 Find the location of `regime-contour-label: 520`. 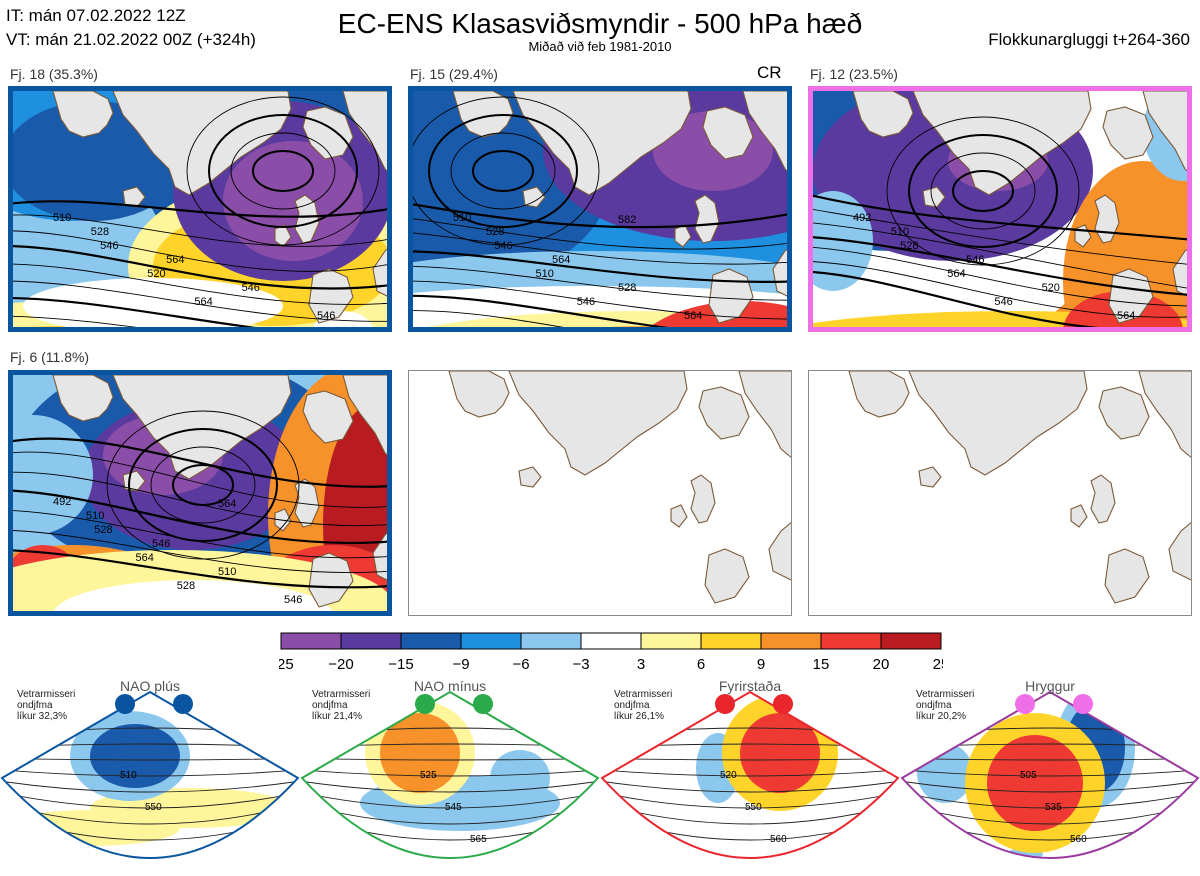

regime-contour-label: 520 is located at coordinates (728, 775).